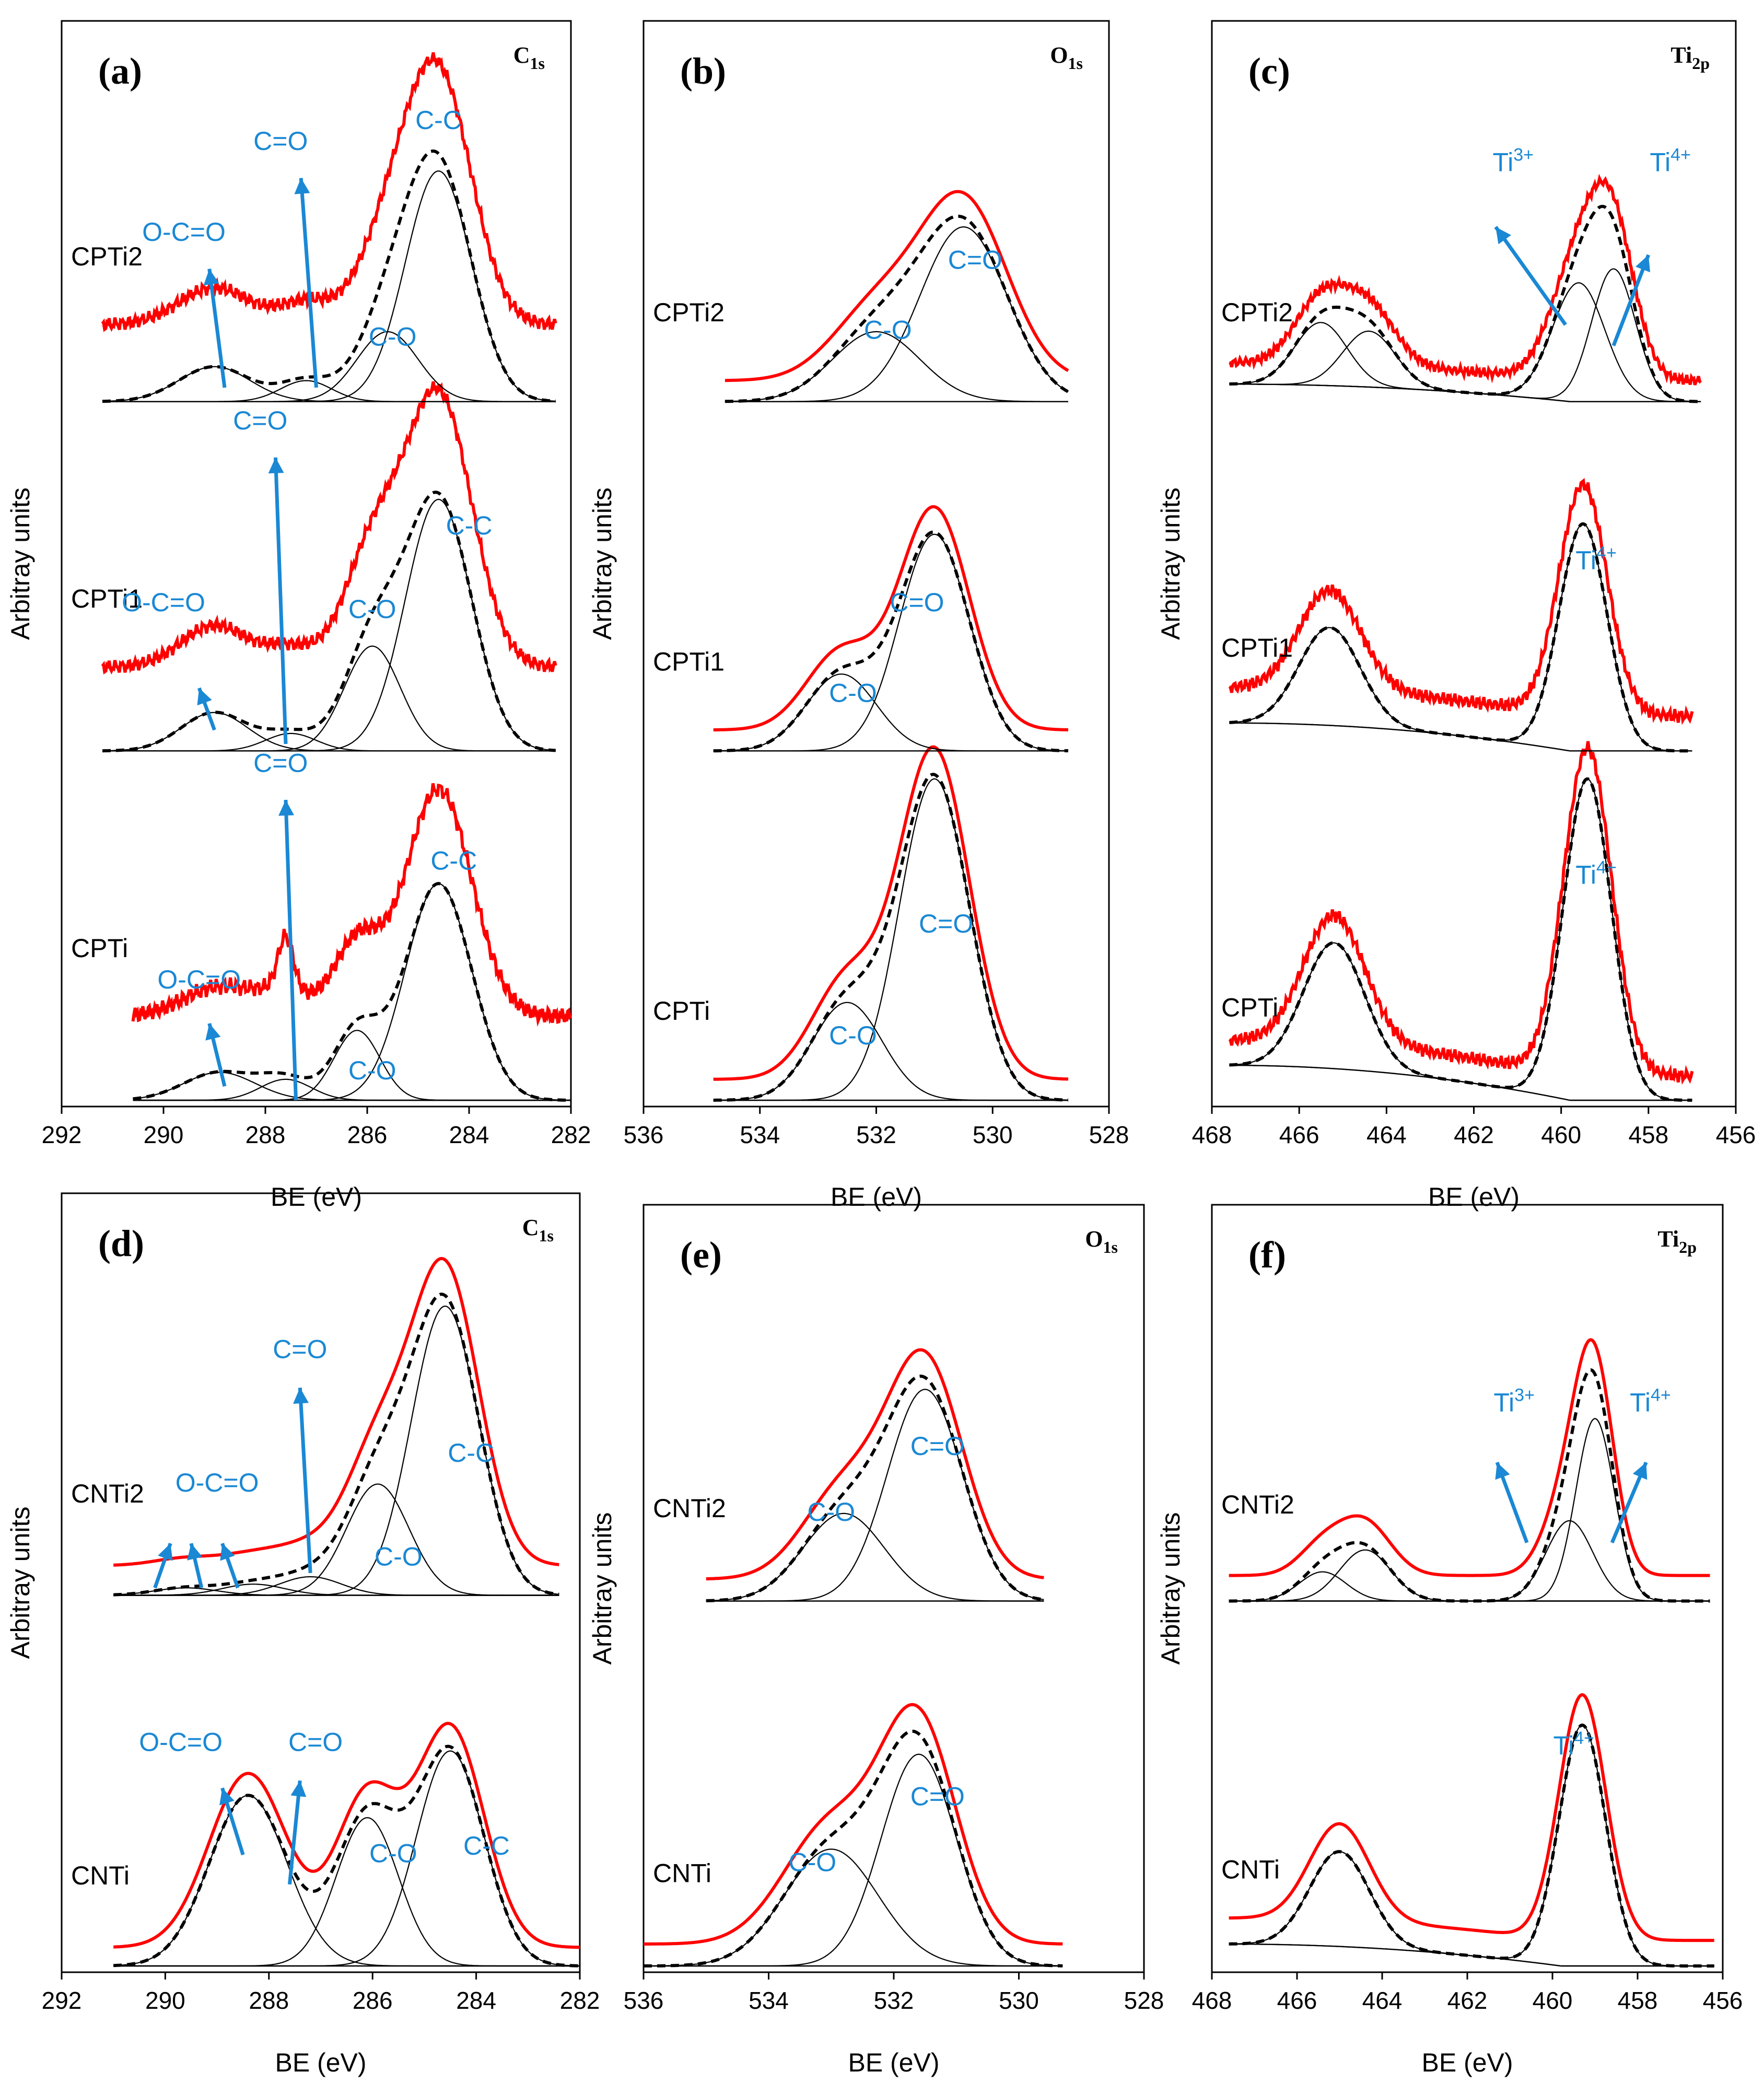 The image size is (1764, 2095). What do you see at coordinates (1250, 1870) in the screenshot?
I see `sample-label: CNTi` at bounding box center [1250, 1870].